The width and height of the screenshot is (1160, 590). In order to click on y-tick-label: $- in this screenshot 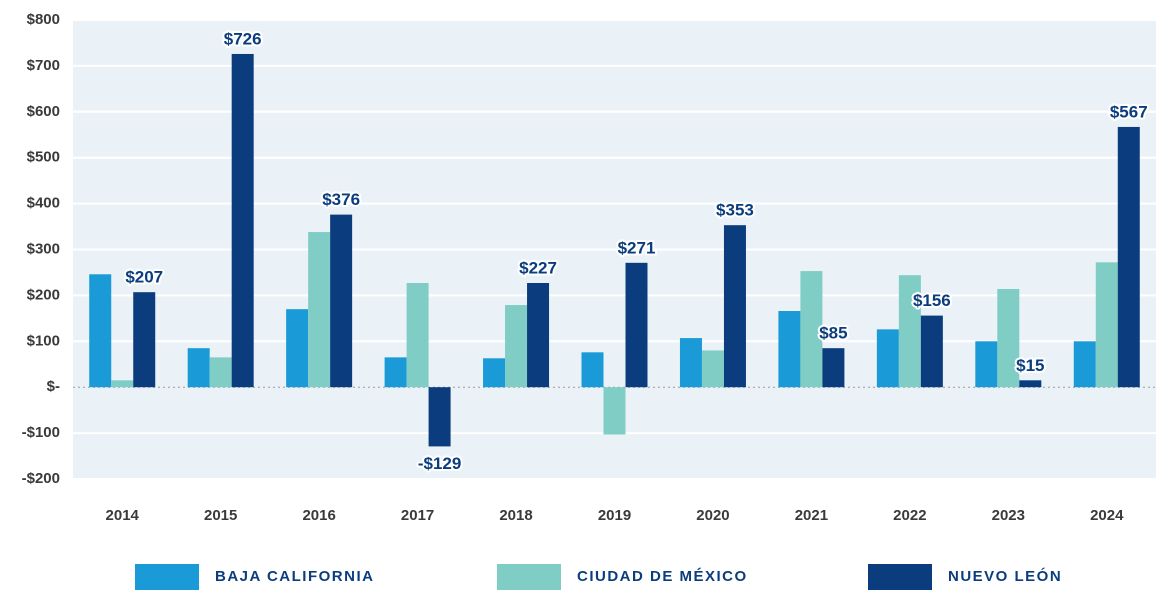, I will do `click(53, 386)`.